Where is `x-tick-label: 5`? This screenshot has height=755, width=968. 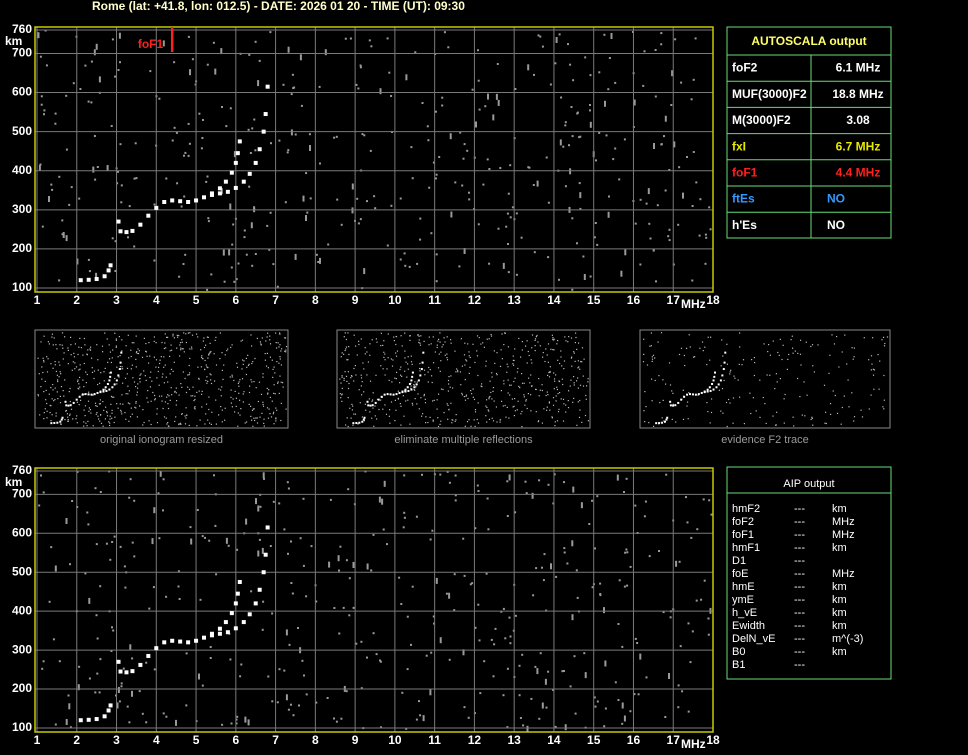 x-tick-label: 5 is located at coordinates (196, 300).